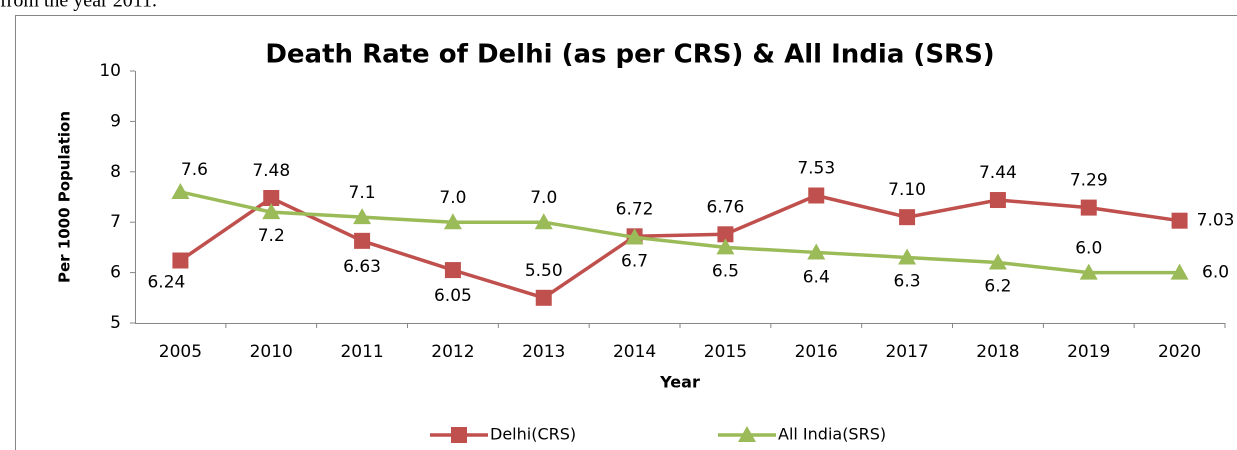 Image resolution: width=1237 pixels, height=450 pixels. I want to click on x-axis-label: Year, so click(679, 382).